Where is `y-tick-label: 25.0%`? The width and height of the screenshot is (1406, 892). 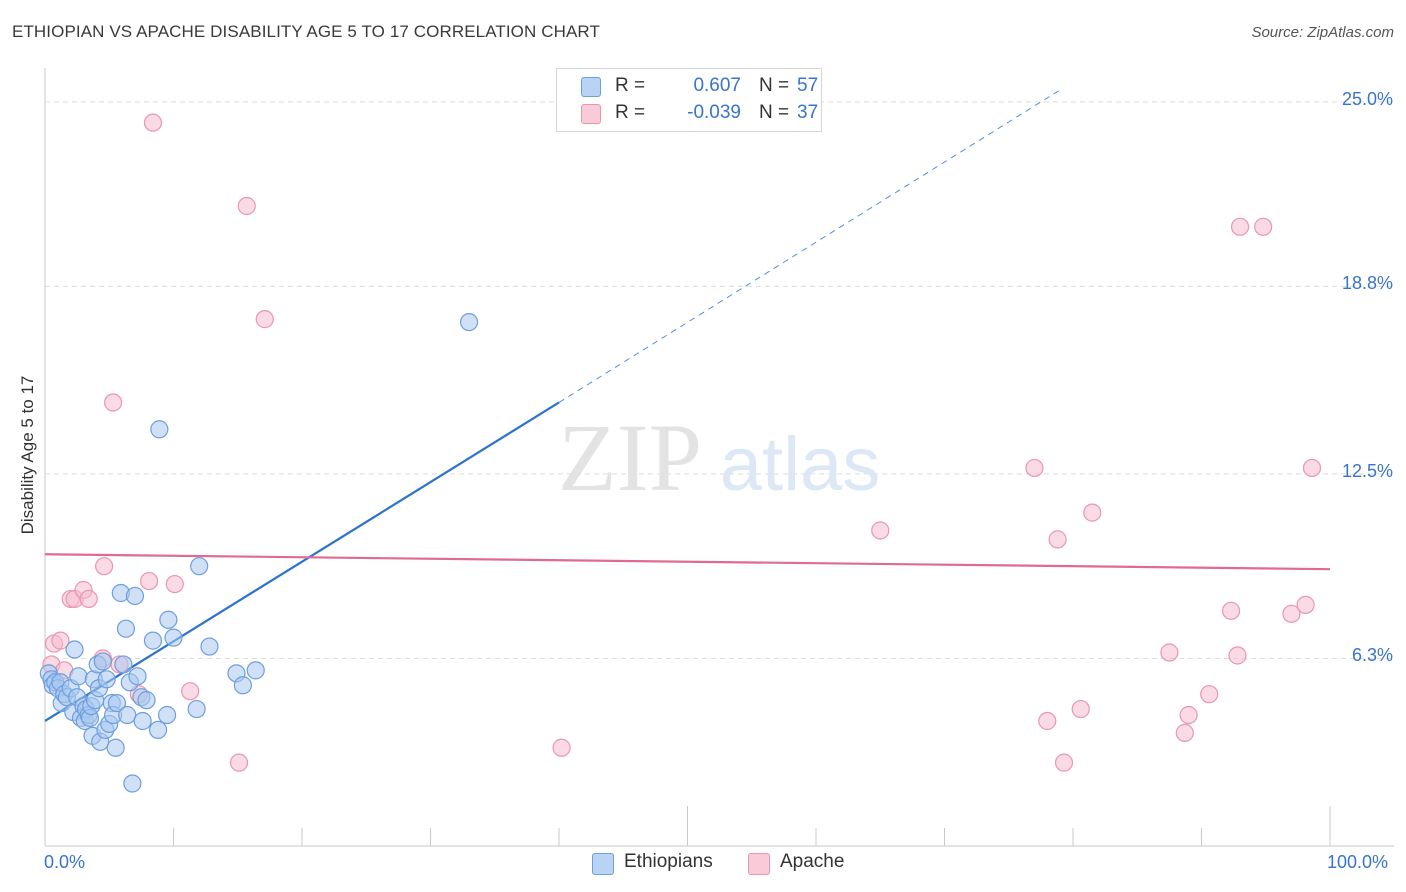
y-tick-label: 25.0% is located at coordinates (1367, 98).